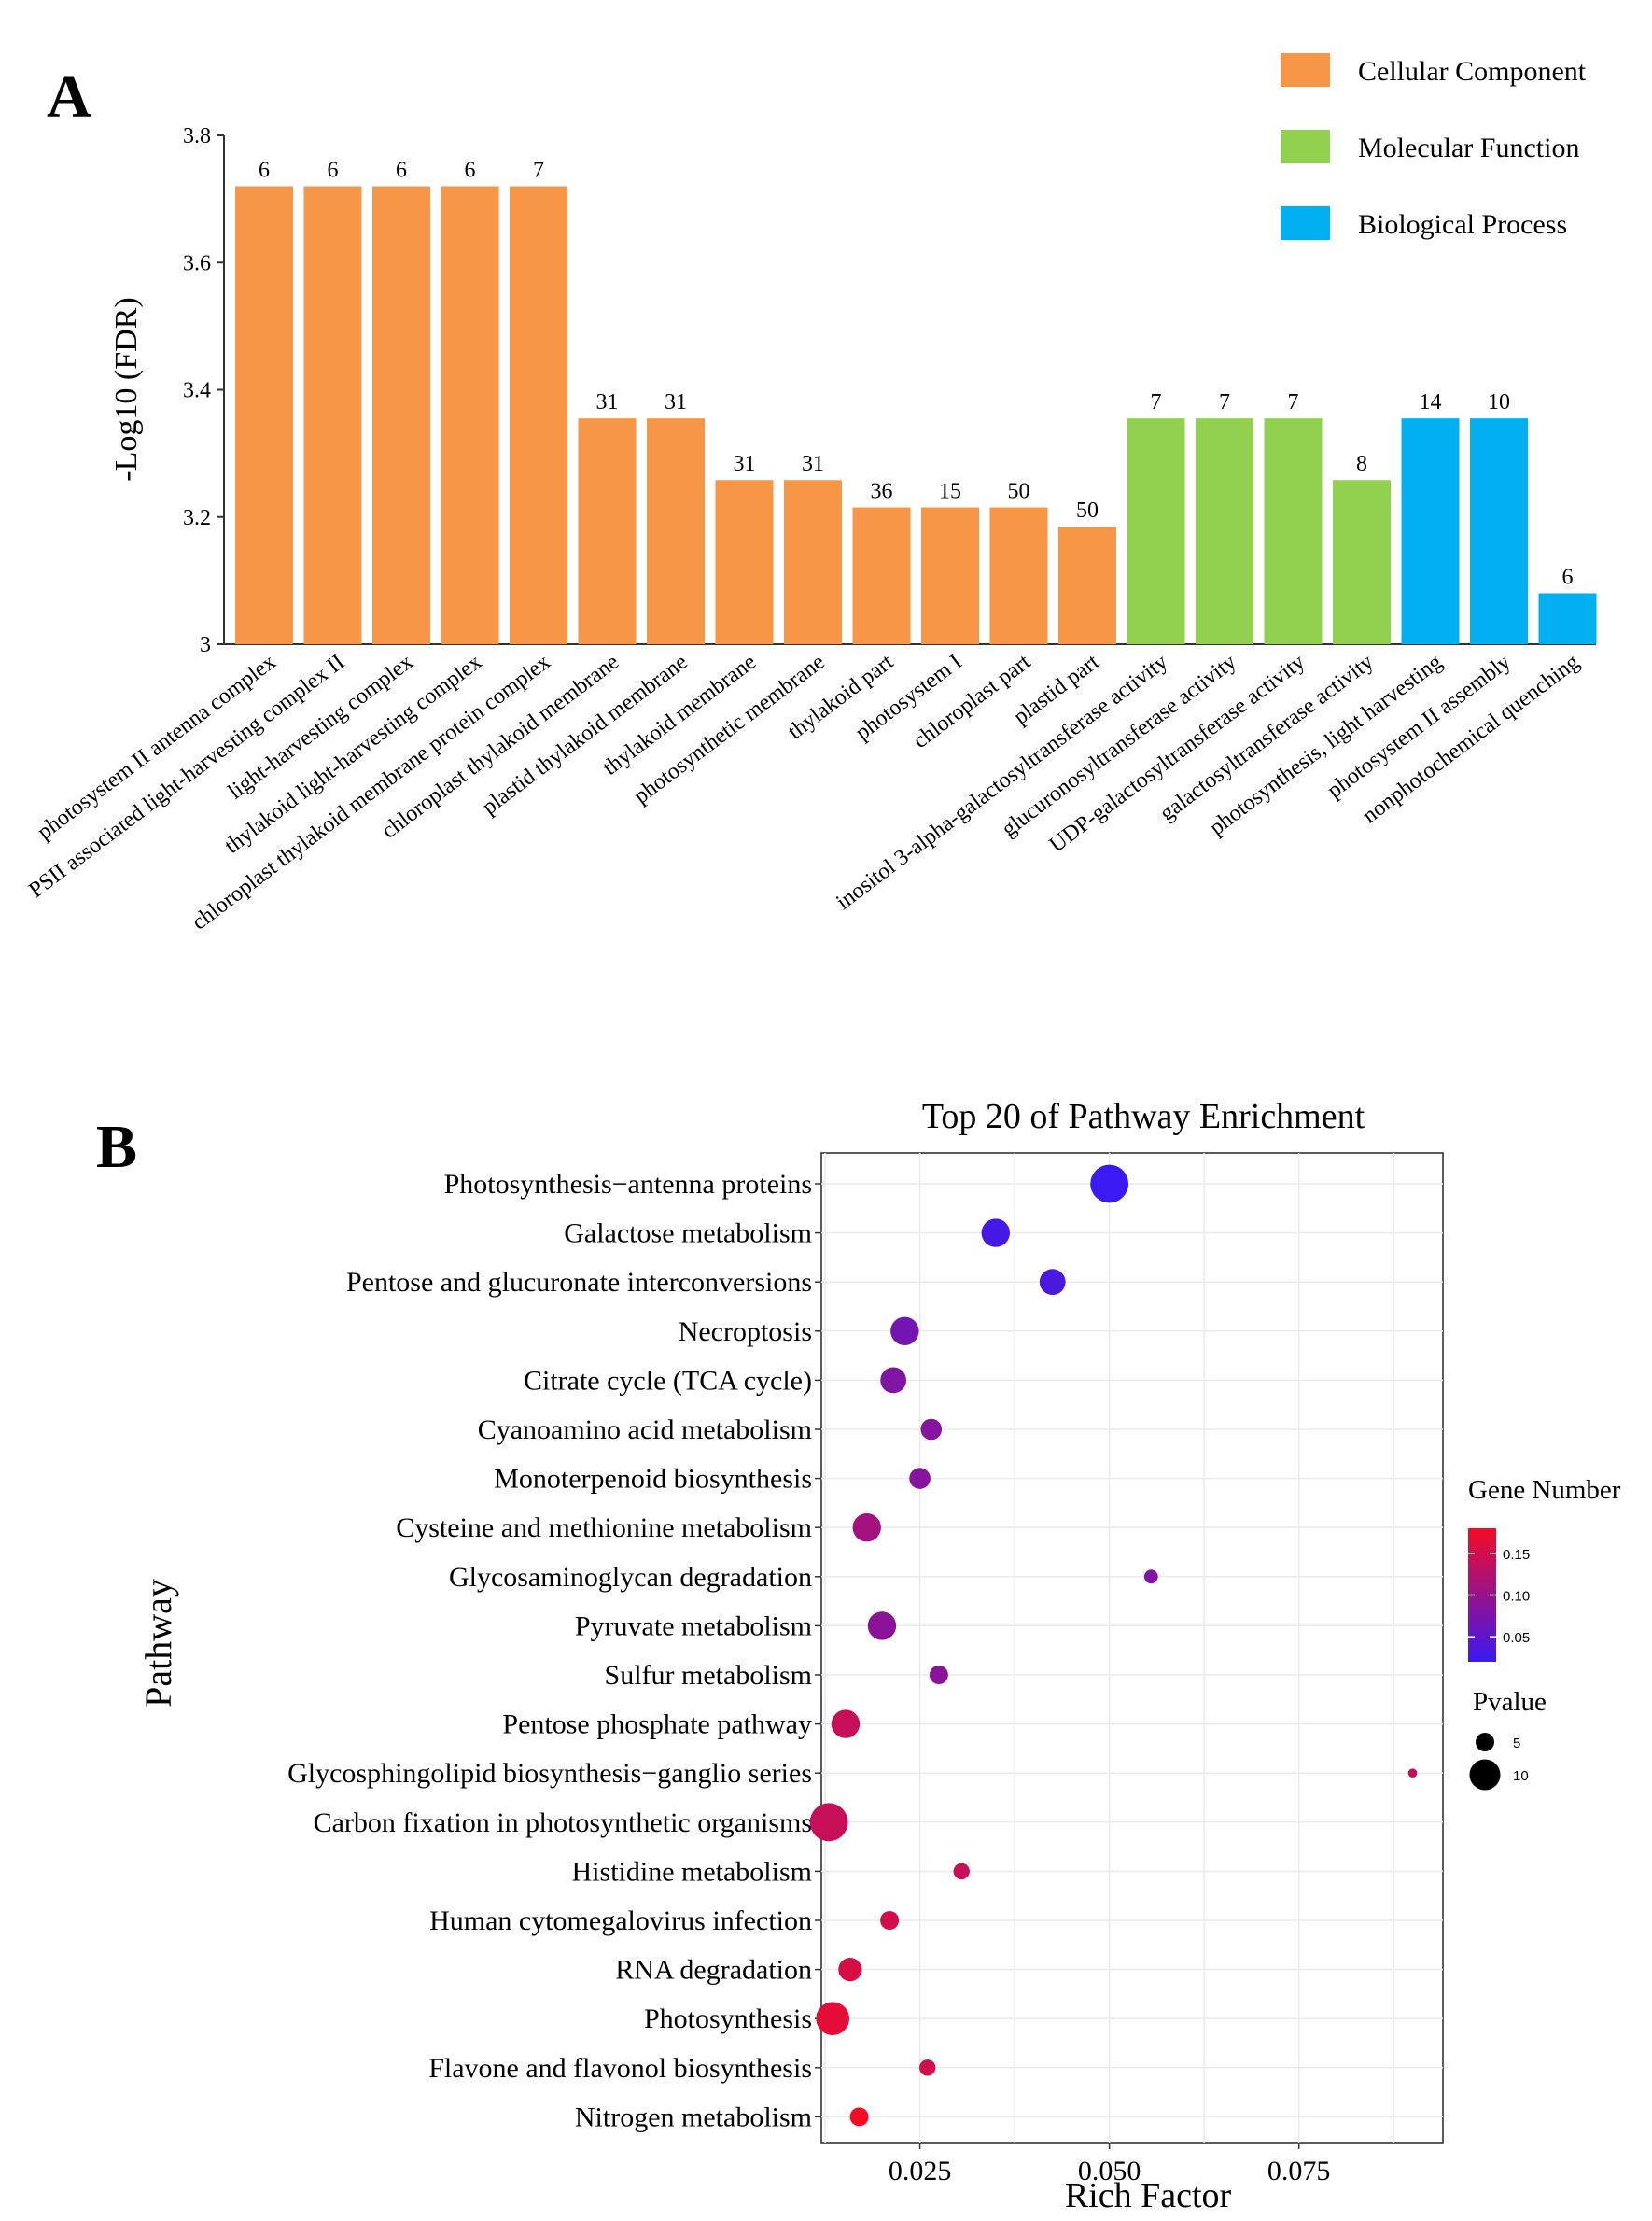  I want to click on bar-value-label: 15, so click(950, 492).